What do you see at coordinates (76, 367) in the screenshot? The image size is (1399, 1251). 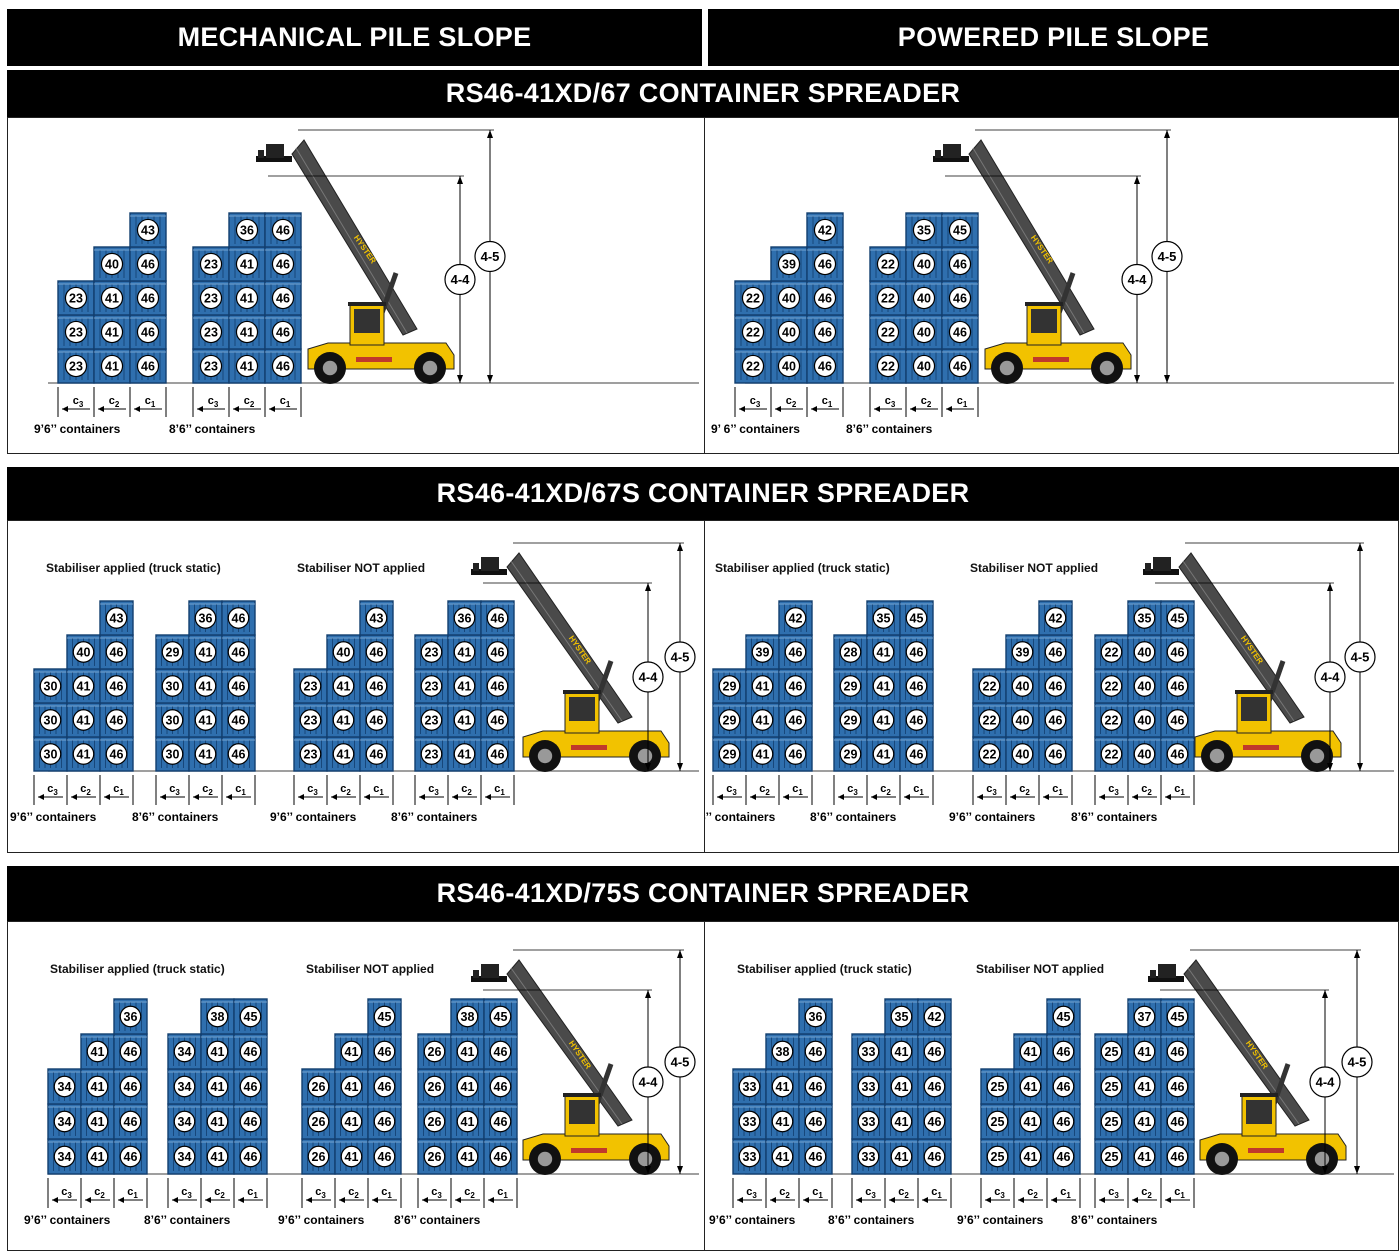 I see `capacity-value: 23` at bounding box center [76, 367].